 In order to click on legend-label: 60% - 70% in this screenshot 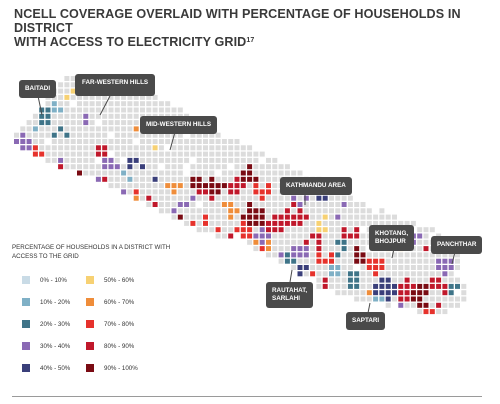, I will do `click(119, 302)`.